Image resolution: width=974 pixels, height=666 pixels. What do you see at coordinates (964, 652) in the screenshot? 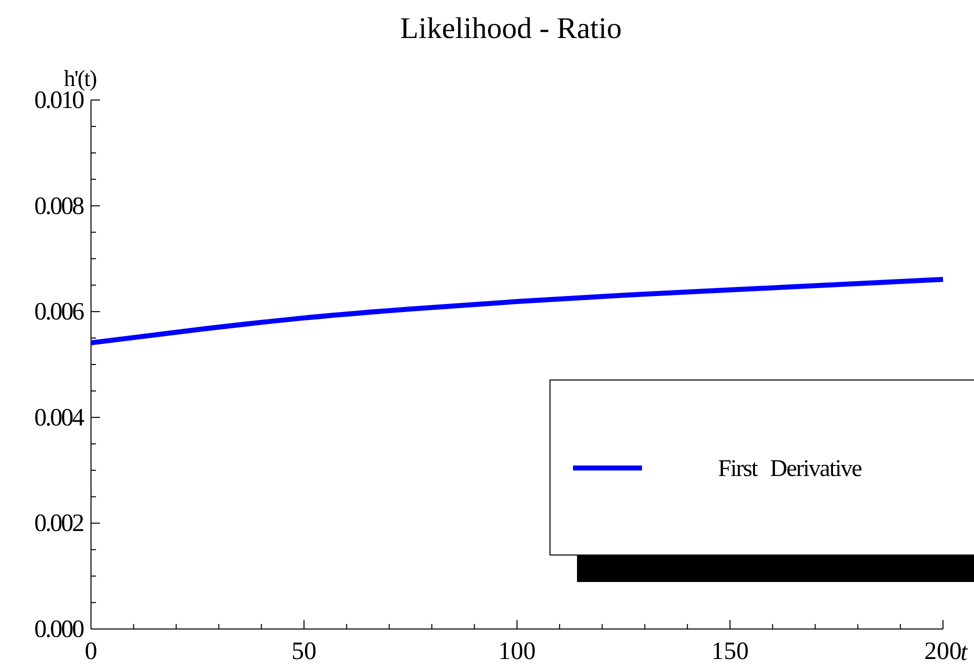
I see `x-axis-title: t` at bounding box center [964, 652].